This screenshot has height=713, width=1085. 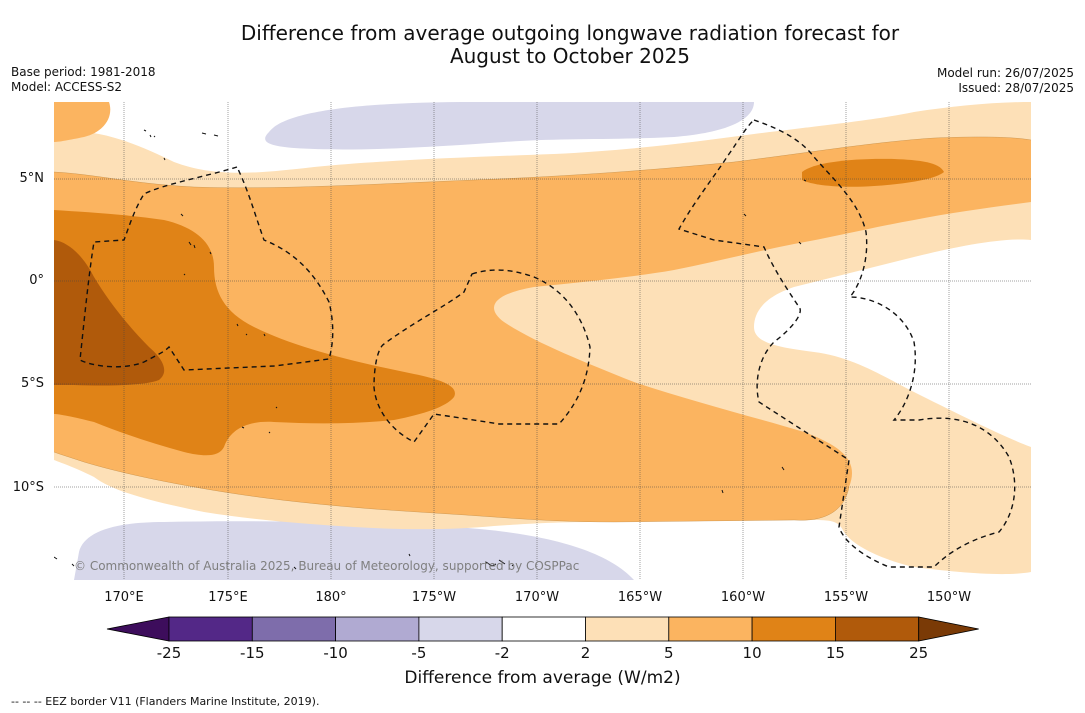 I want to click on meta-left: Base period: 1981-2018 Model: ACCESS-S2, so click(x=83, y=80).